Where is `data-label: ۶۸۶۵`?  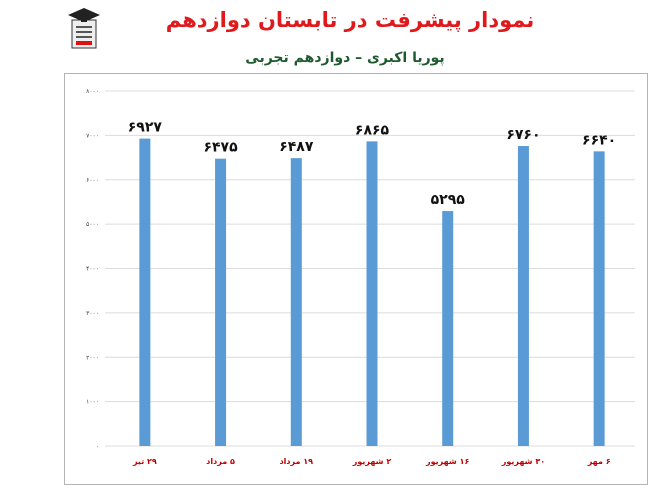 data-label: ۶۸۶۵ is located at coordinates (372, 130).